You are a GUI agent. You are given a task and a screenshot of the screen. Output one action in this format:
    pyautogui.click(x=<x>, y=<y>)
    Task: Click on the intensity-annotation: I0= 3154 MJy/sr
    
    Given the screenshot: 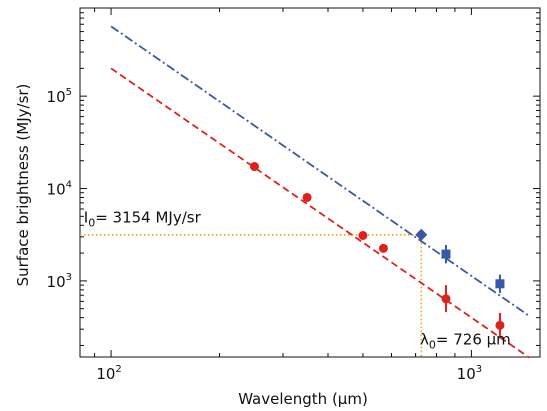 What is the action you would take?
    pyautogui.click(x=143, y=218)
    